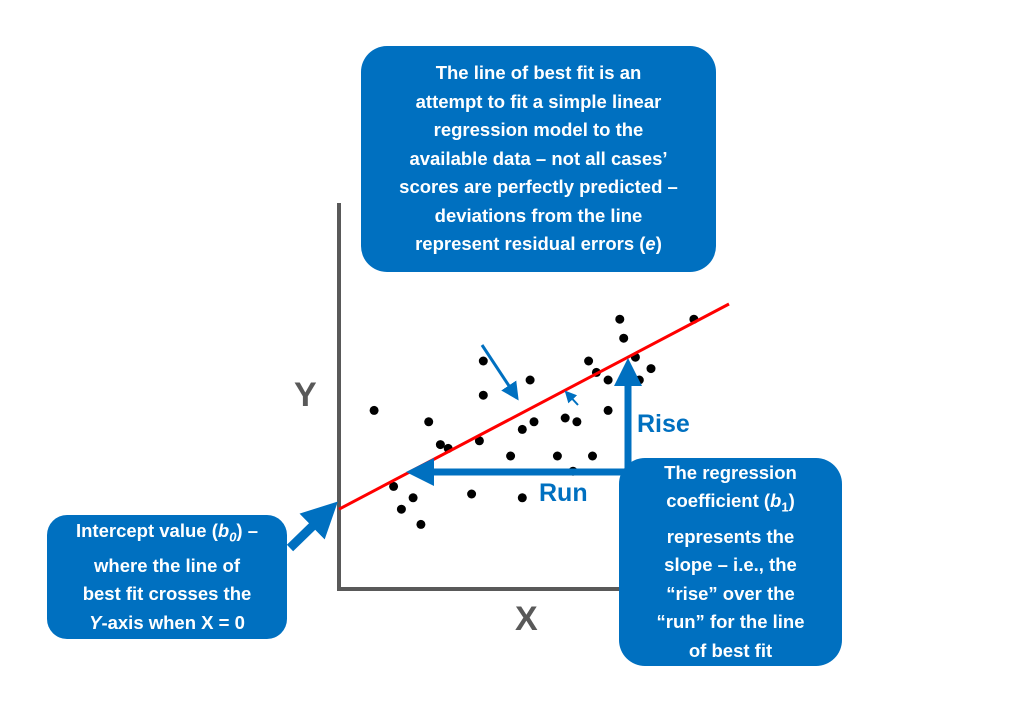  What do you see at coordinates (538, 187) in the screenshot?
I see `callout-best-fit-line-5: scores are perfectly predicted –` at bounding box center [538, 187].